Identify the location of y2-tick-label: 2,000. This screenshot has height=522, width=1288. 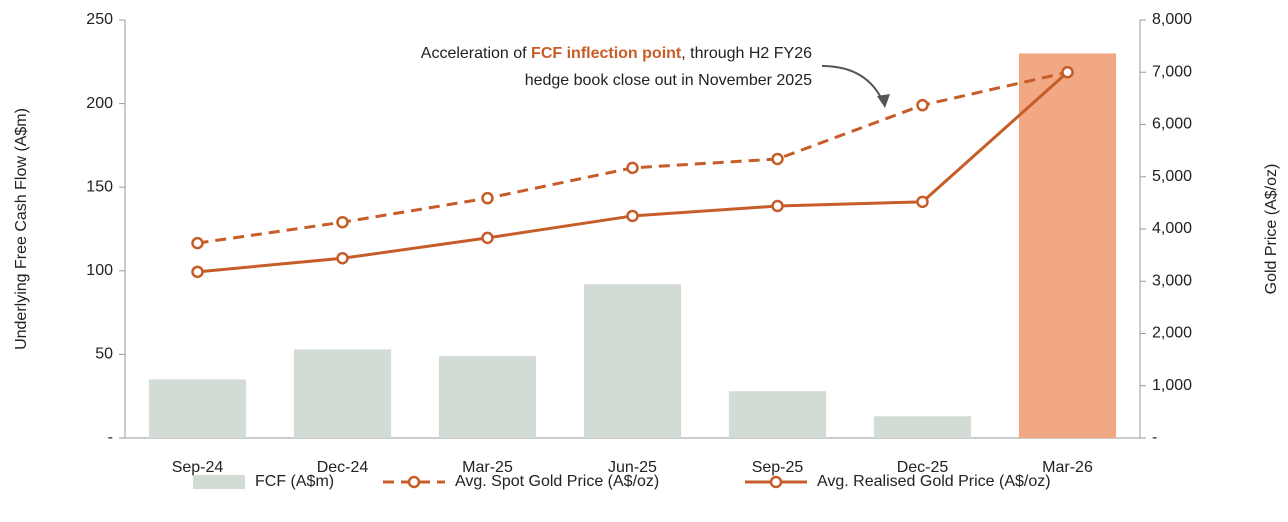
(1172, 333).